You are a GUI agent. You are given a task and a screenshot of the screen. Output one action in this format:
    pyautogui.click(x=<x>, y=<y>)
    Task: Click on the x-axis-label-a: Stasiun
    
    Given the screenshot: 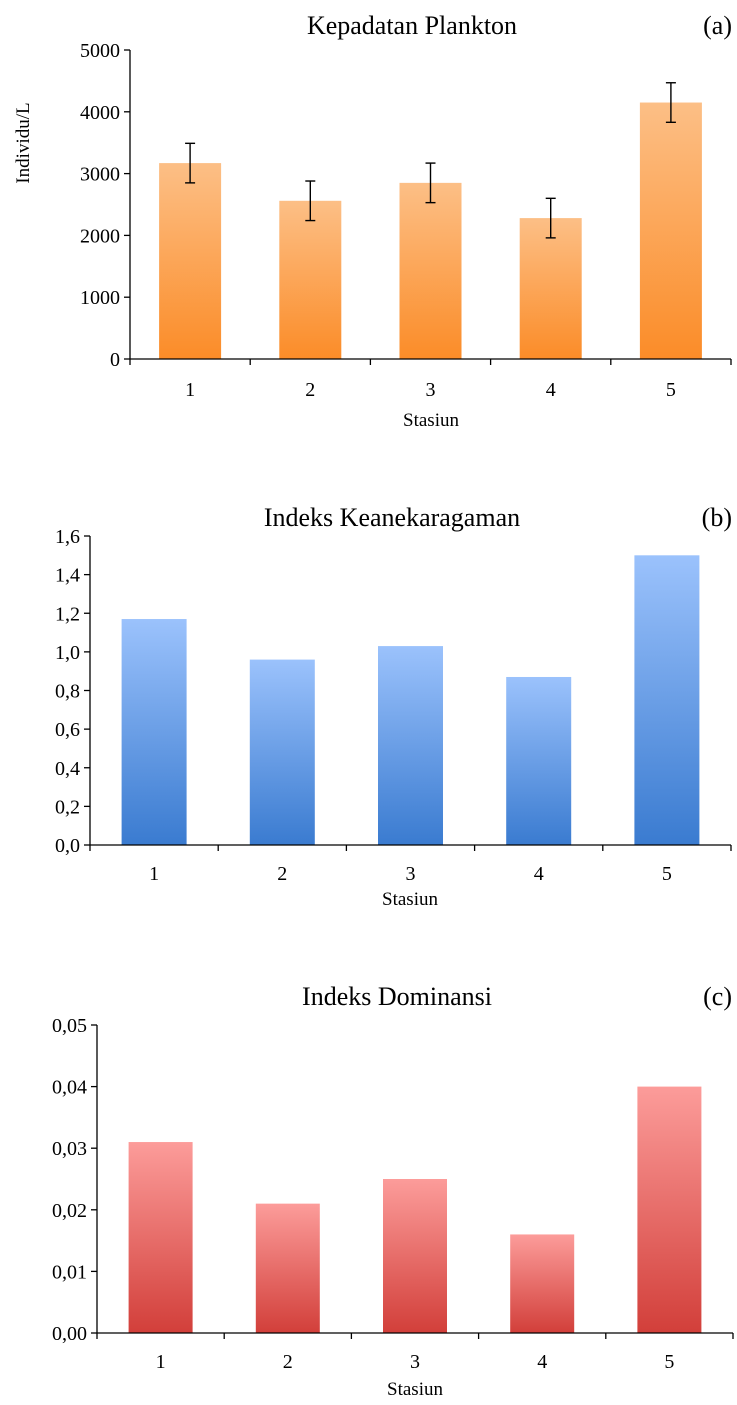 What is the action you would take?
    pyautogui.click(x=431, y=420)
    